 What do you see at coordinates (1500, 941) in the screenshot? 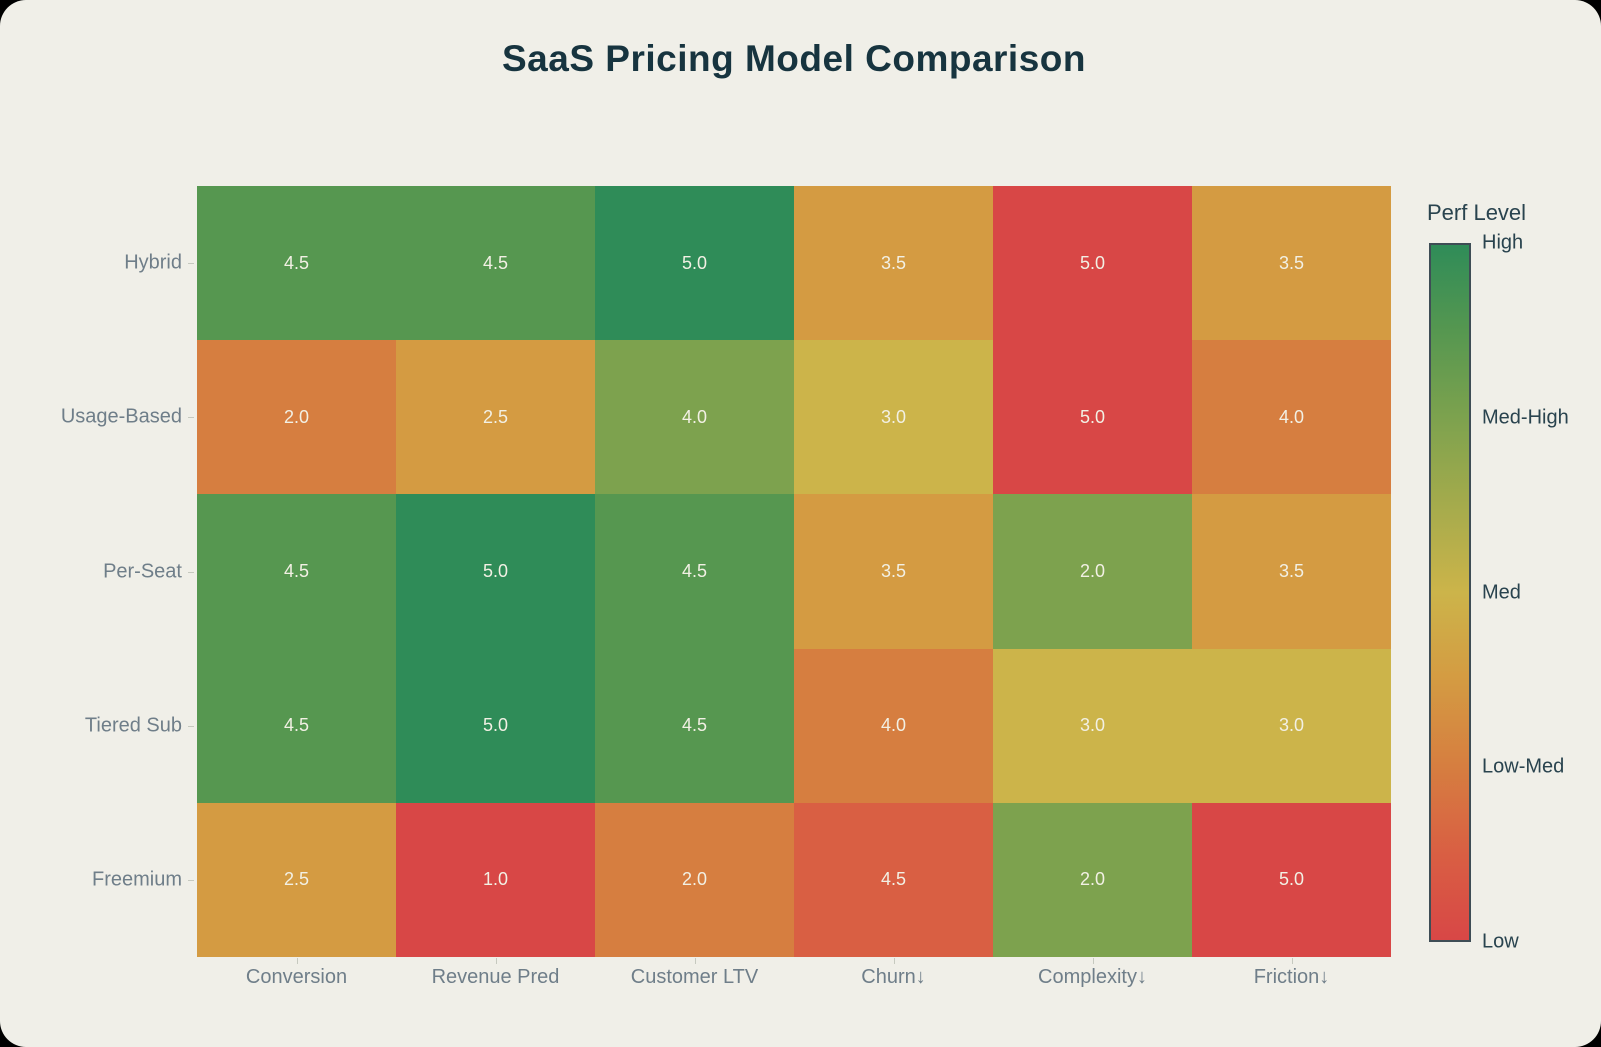
I see `legend-label: Low` at bounding box center [1500, 941].